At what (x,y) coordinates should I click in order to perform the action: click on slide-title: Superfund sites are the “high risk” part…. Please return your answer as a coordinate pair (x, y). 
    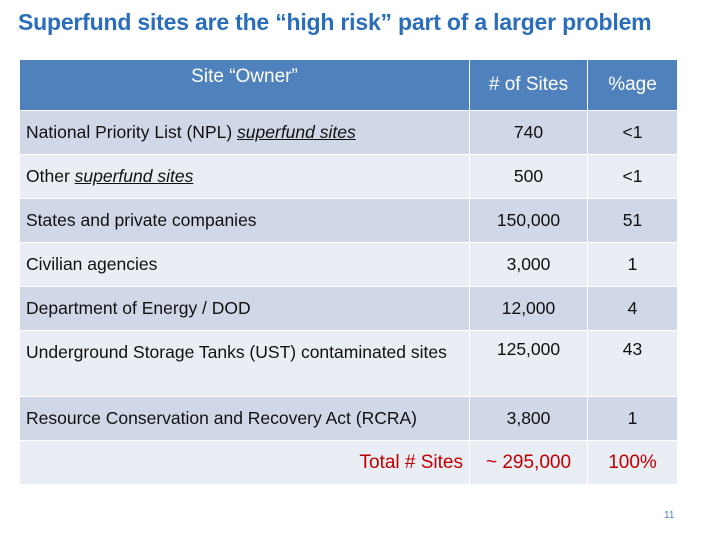
    Looking at the image, I should click on (335, 22).